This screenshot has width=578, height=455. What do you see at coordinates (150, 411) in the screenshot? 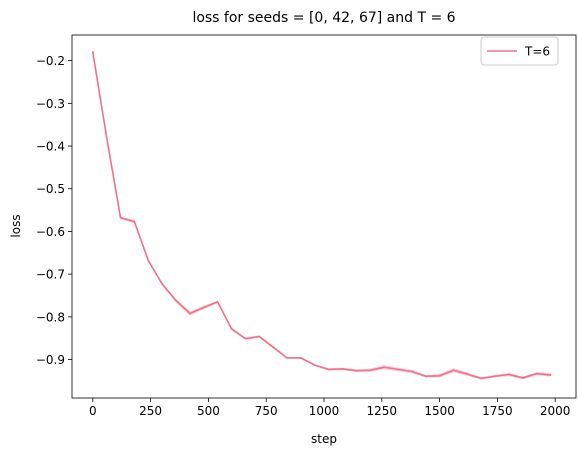
I see `x-tick-label: 250` at bounding box center [150, 411].